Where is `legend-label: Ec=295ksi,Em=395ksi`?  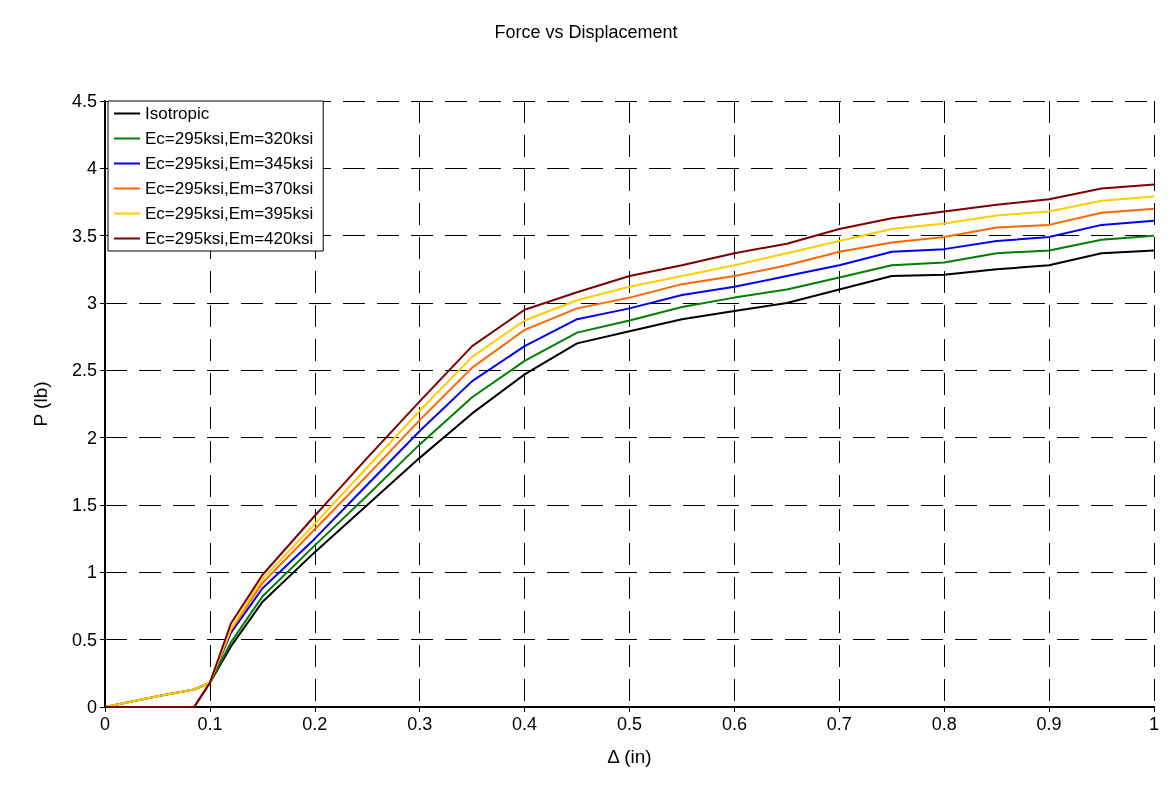
legend-label: Ec=295ksi,Em=395ksi is located at coordinates (229, 213).